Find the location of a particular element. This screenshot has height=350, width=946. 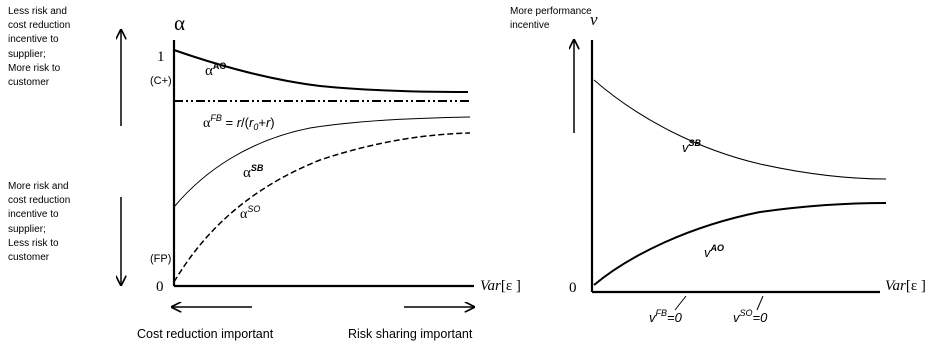

tick-one-label: 1 is located at coordinates (161, 57).